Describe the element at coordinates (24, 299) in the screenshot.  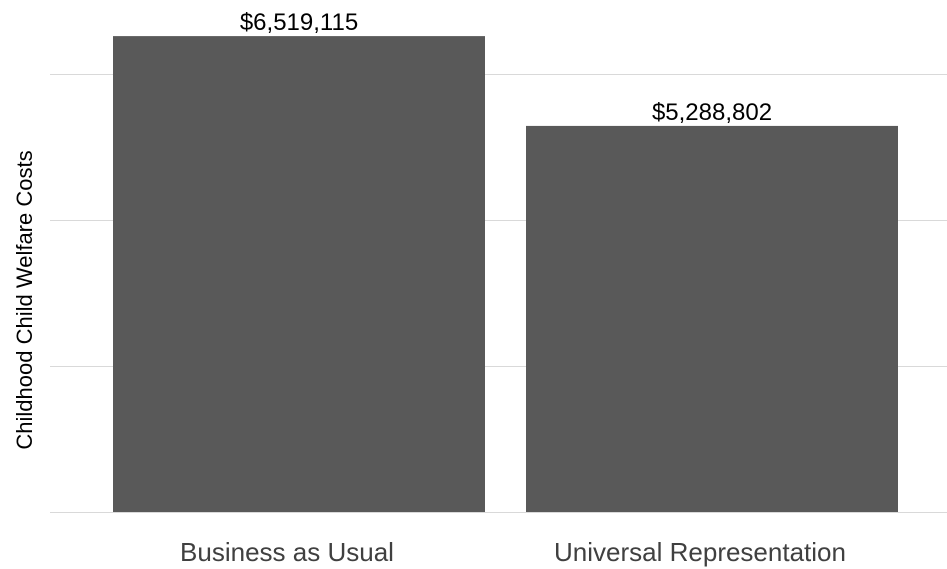
I see `y-axis-title: Childhood Child Welfare Costs` at that location.